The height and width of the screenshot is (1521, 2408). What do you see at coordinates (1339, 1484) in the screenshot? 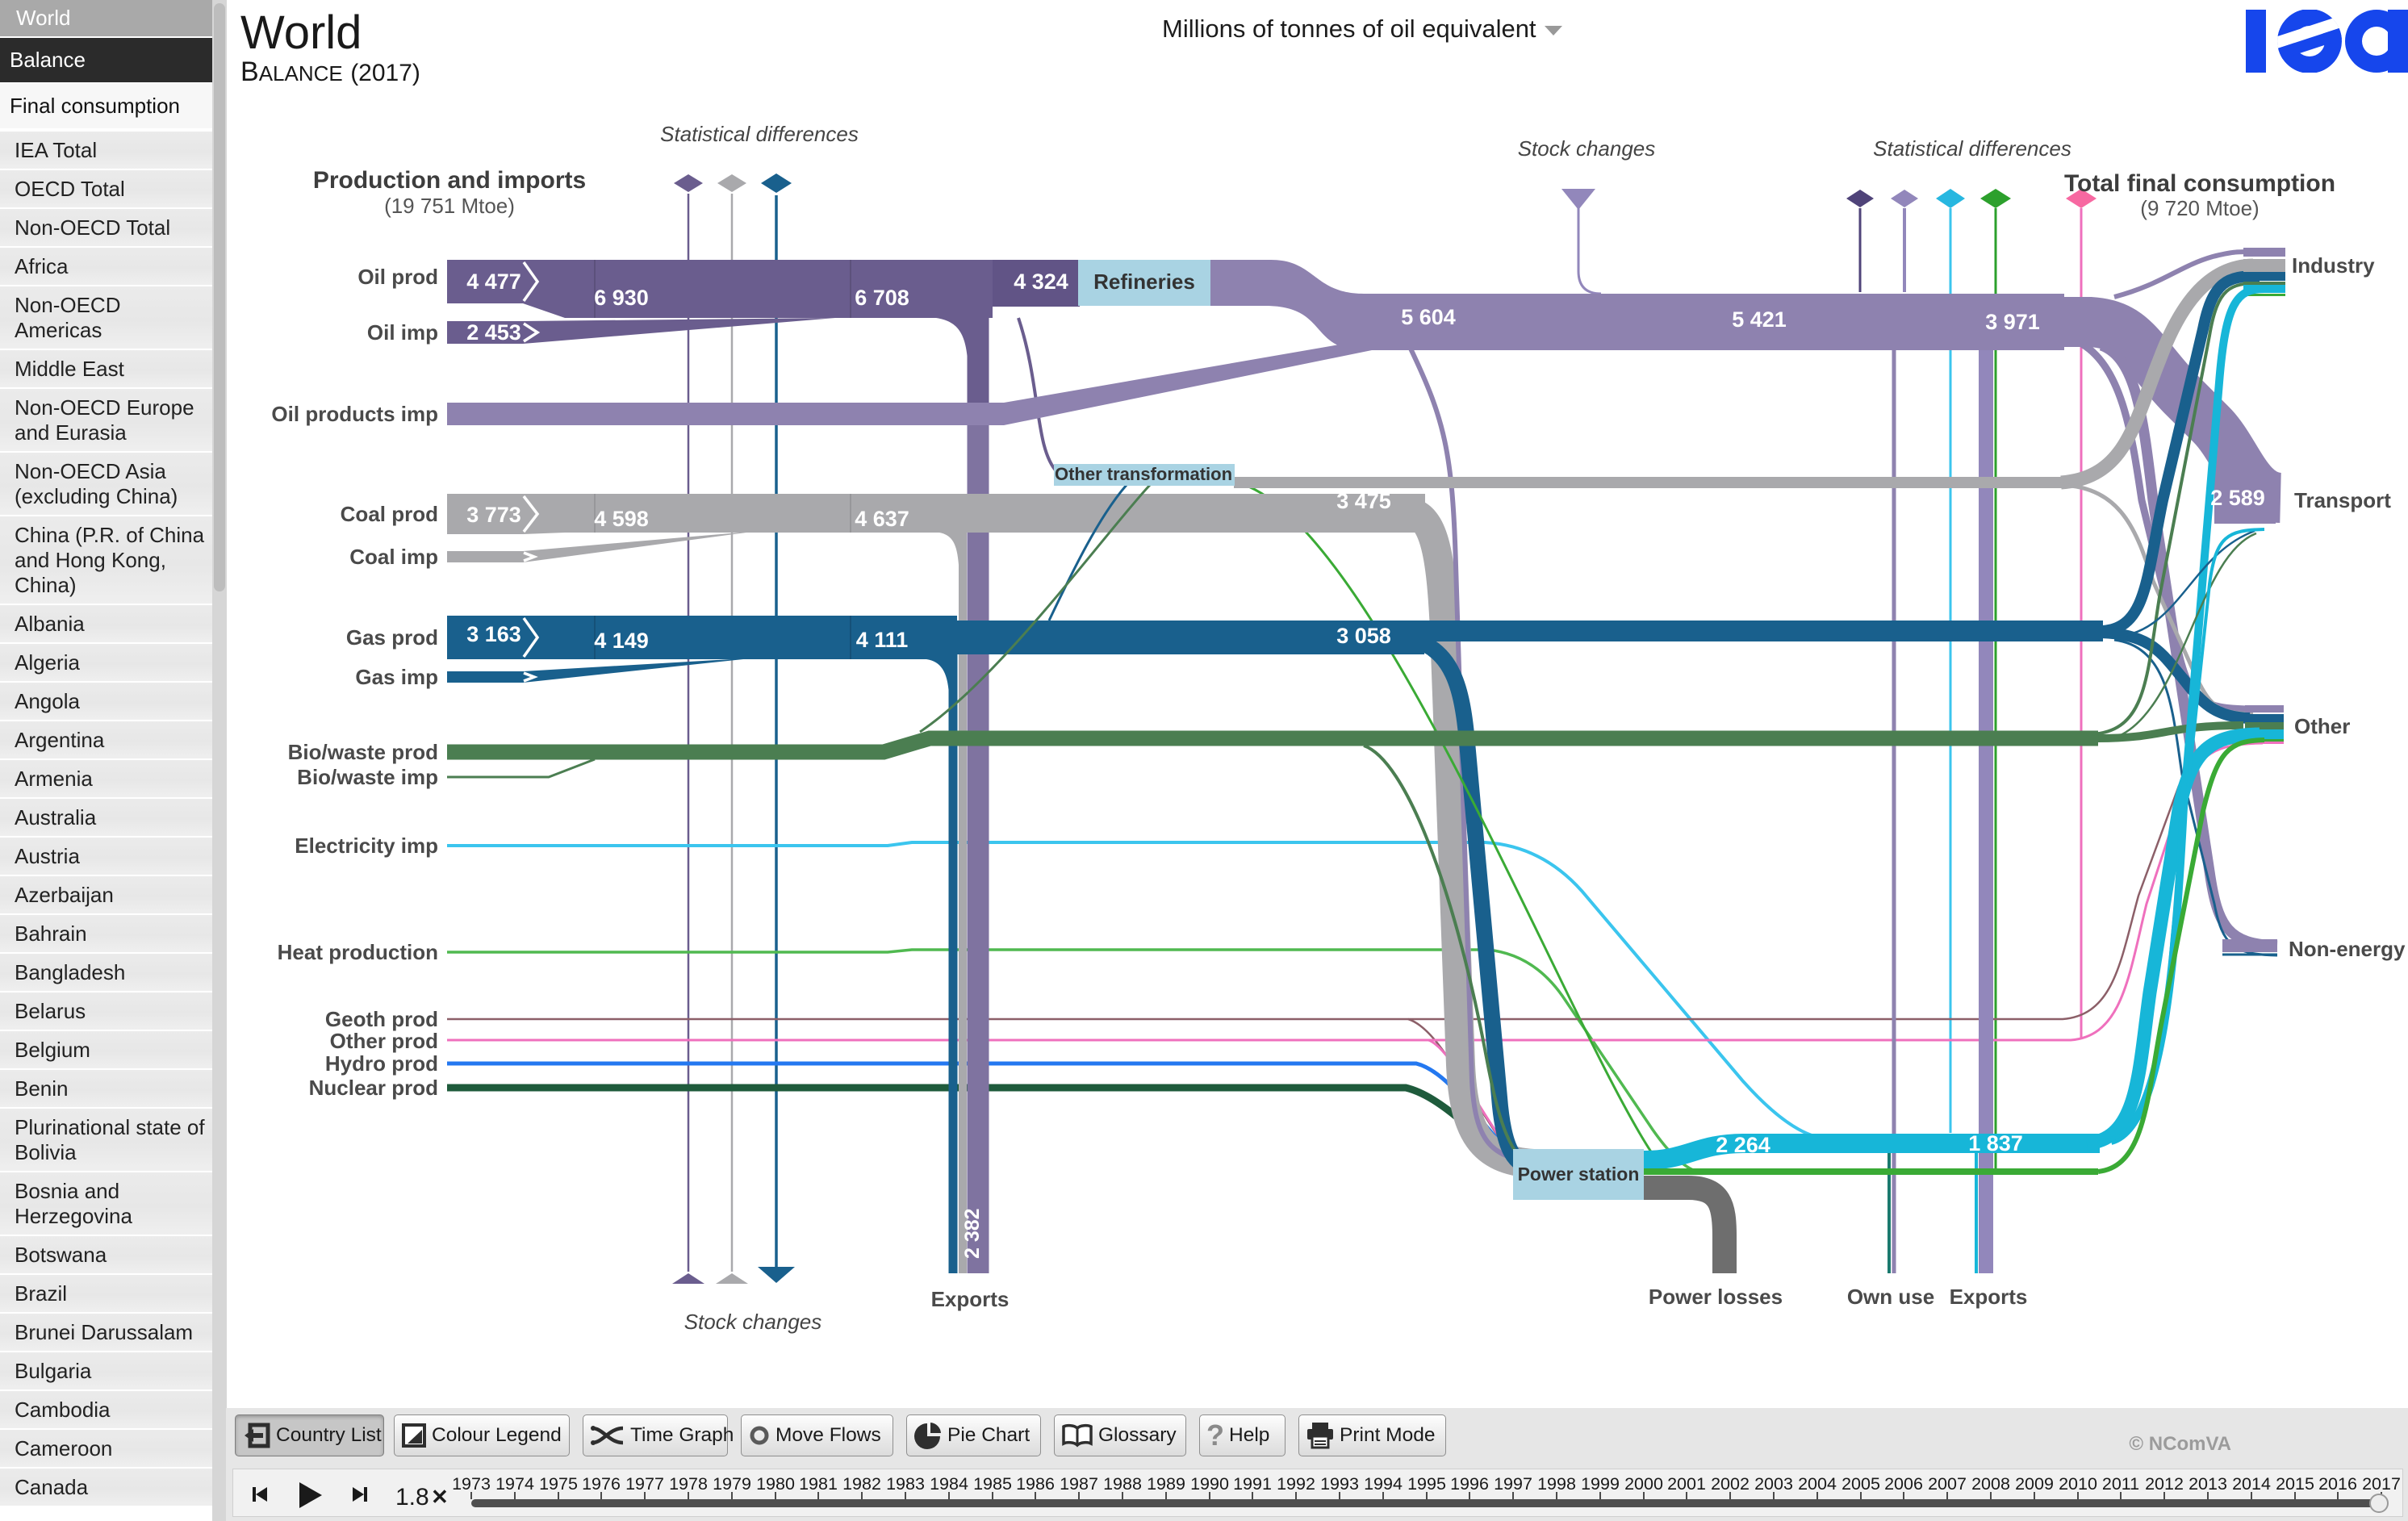
I see `svg-text: 1993` at bounding box center [1339, 1484].